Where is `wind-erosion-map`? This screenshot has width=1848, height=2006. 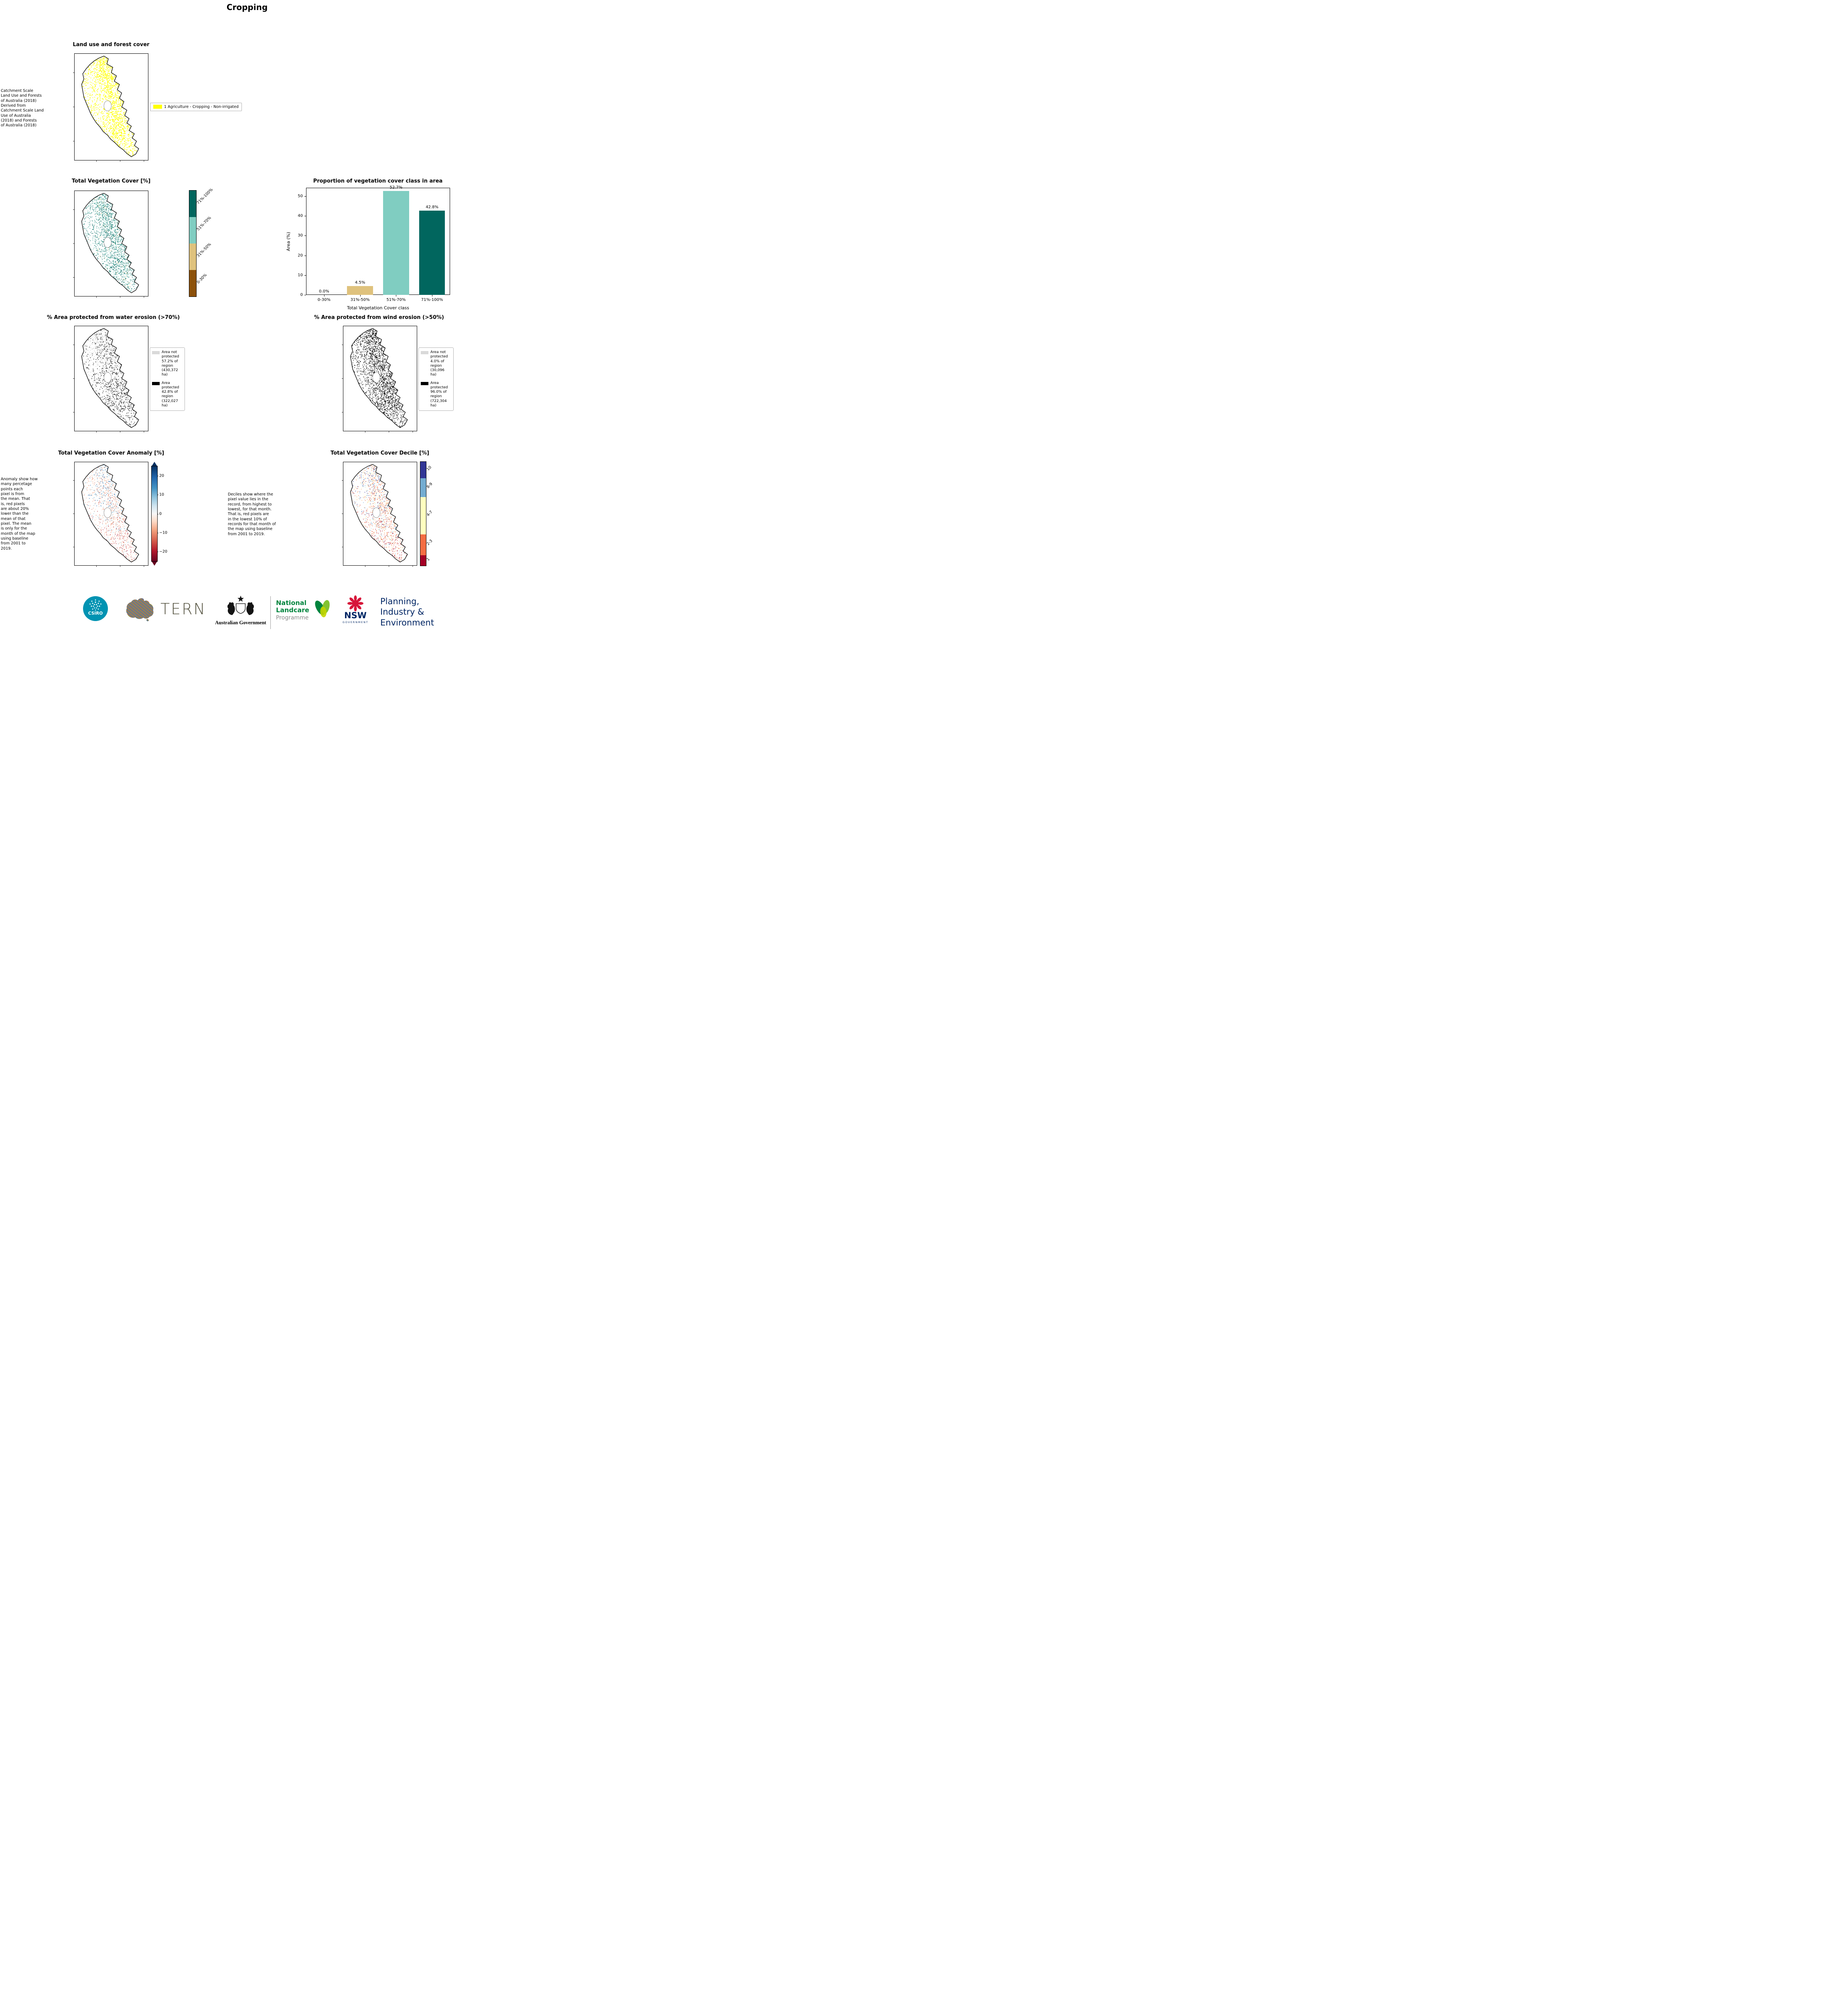
wind-erosion-map is located at coordinates (379, 379).